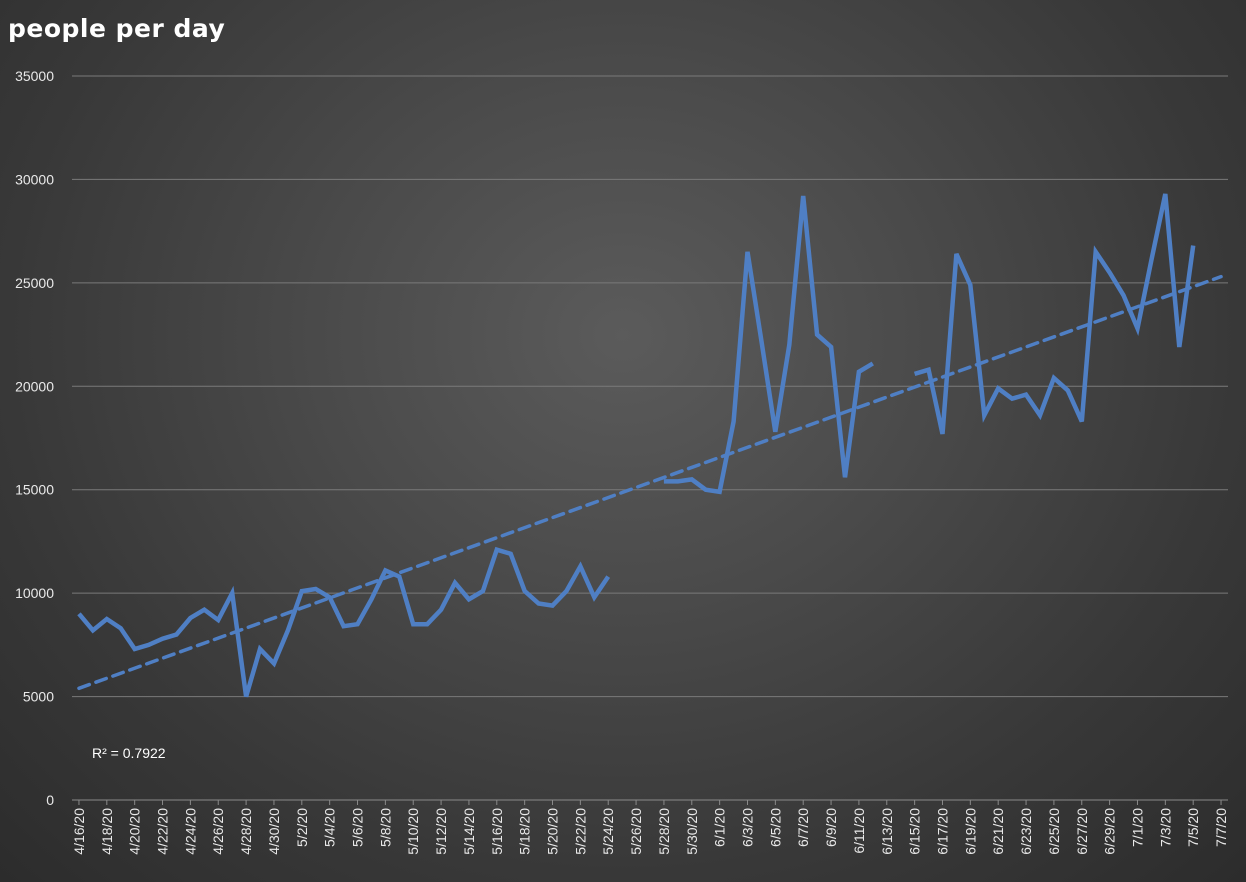 The image size is (1246, 882). Describe the element at coordinates (1082, 831) in the screenshot. I see `x-tick-label: 6/27/20` at that location.